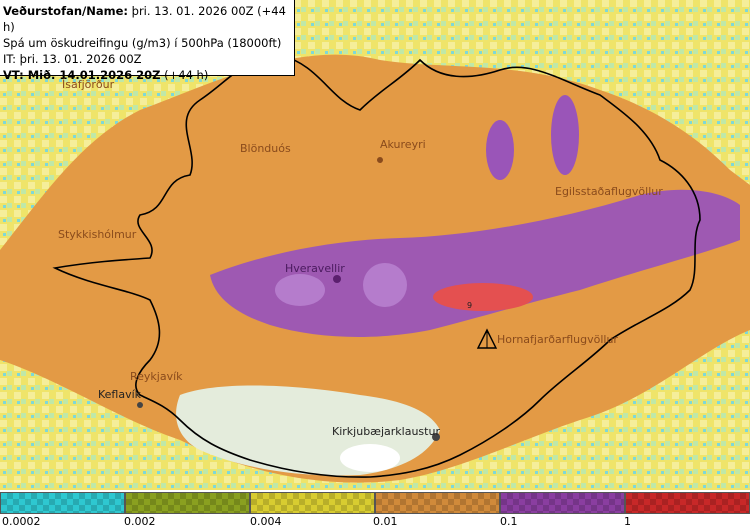 Image resolution: width=750 pixels, height=532 pixels. I want to click on legend-tick-3: 0.004, so click(266, 521).